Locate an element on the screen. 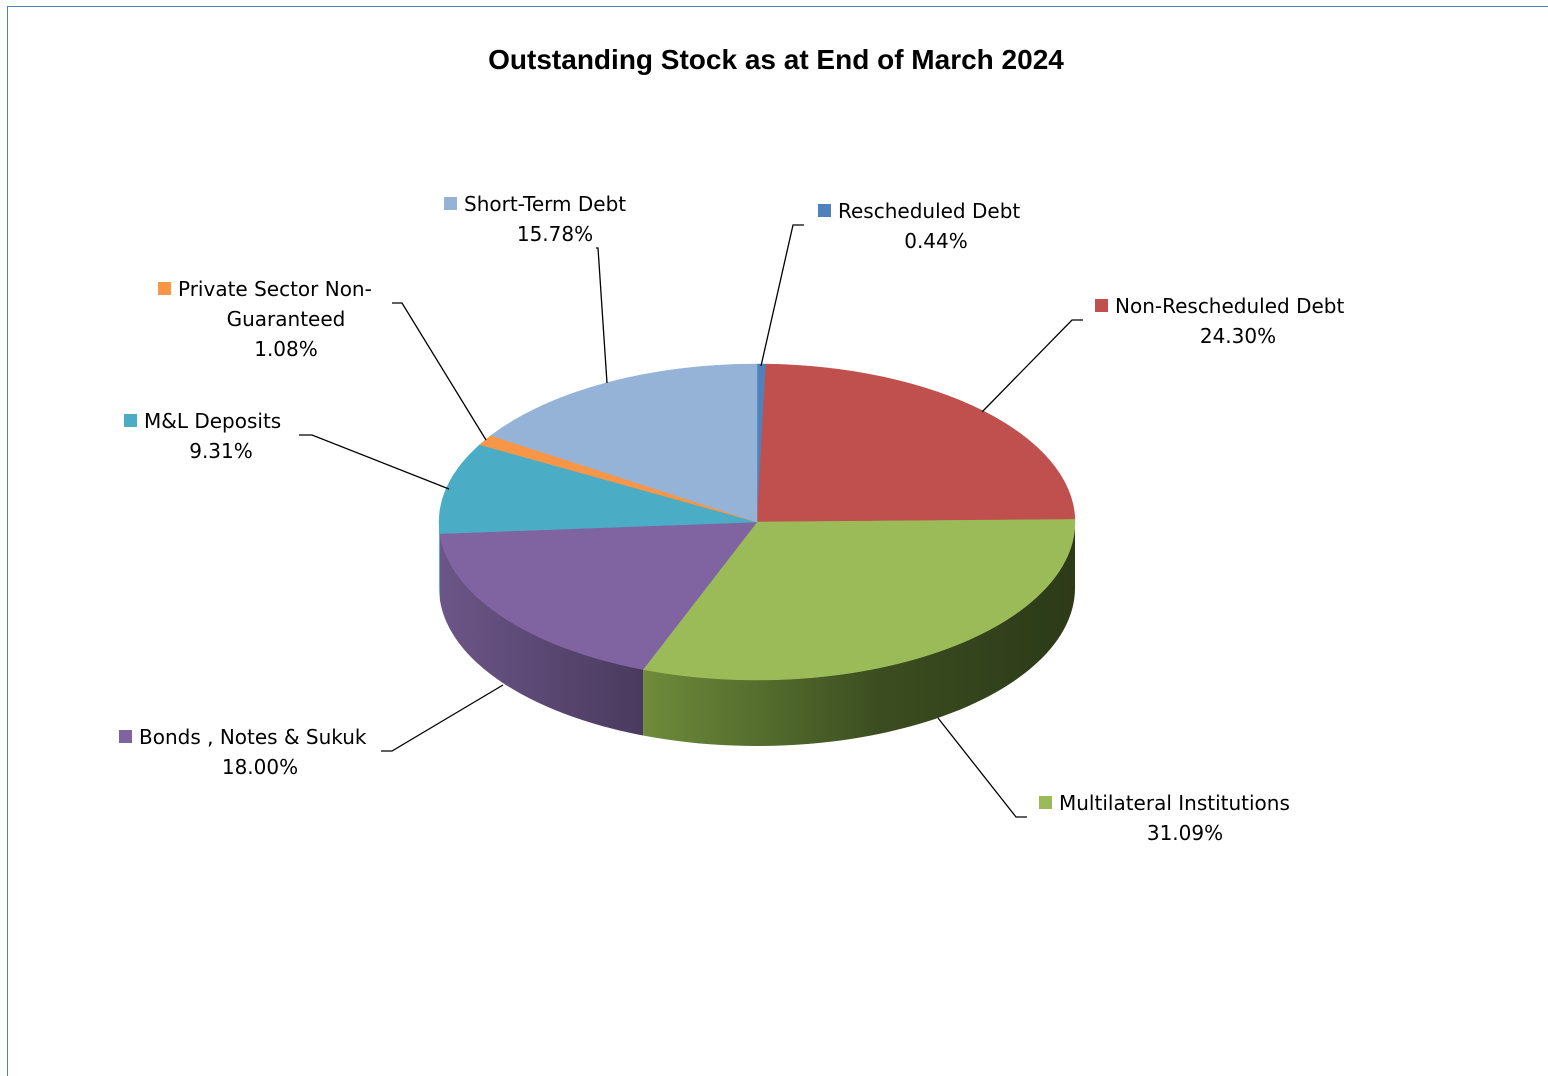  value-label-multilateral-institutions: 31.09% is located at coordinates (1185, 833).